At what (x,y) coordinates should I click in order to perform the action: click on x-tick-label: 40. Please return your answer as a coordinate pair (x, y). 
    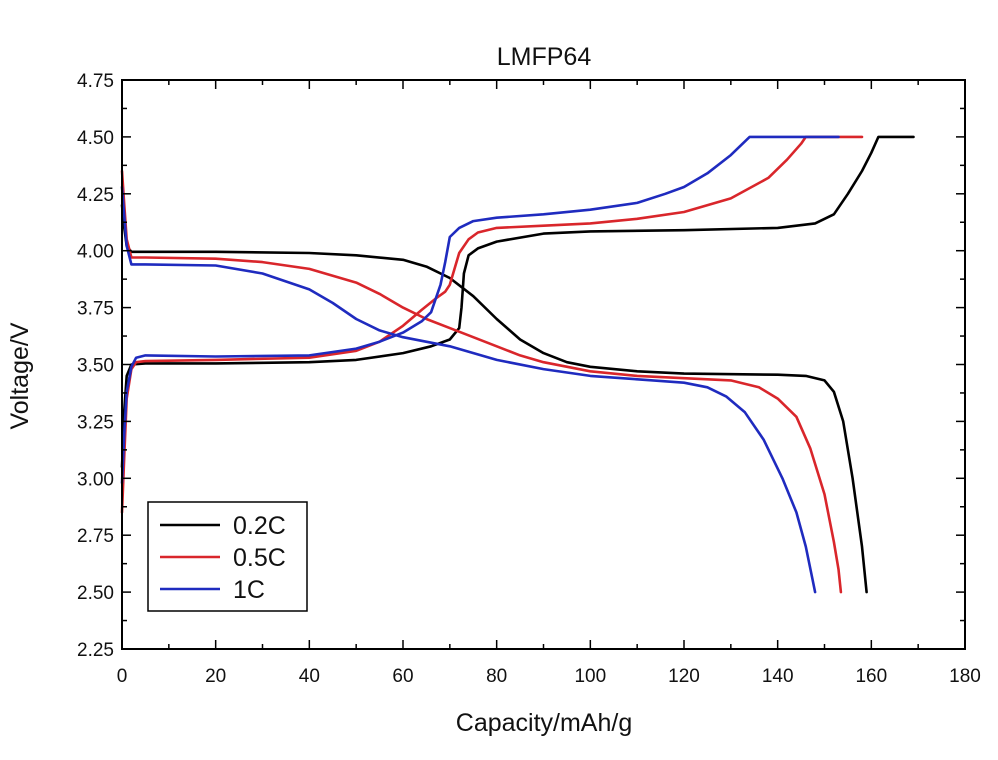
    Looking at the image, I should click on (309, 676).